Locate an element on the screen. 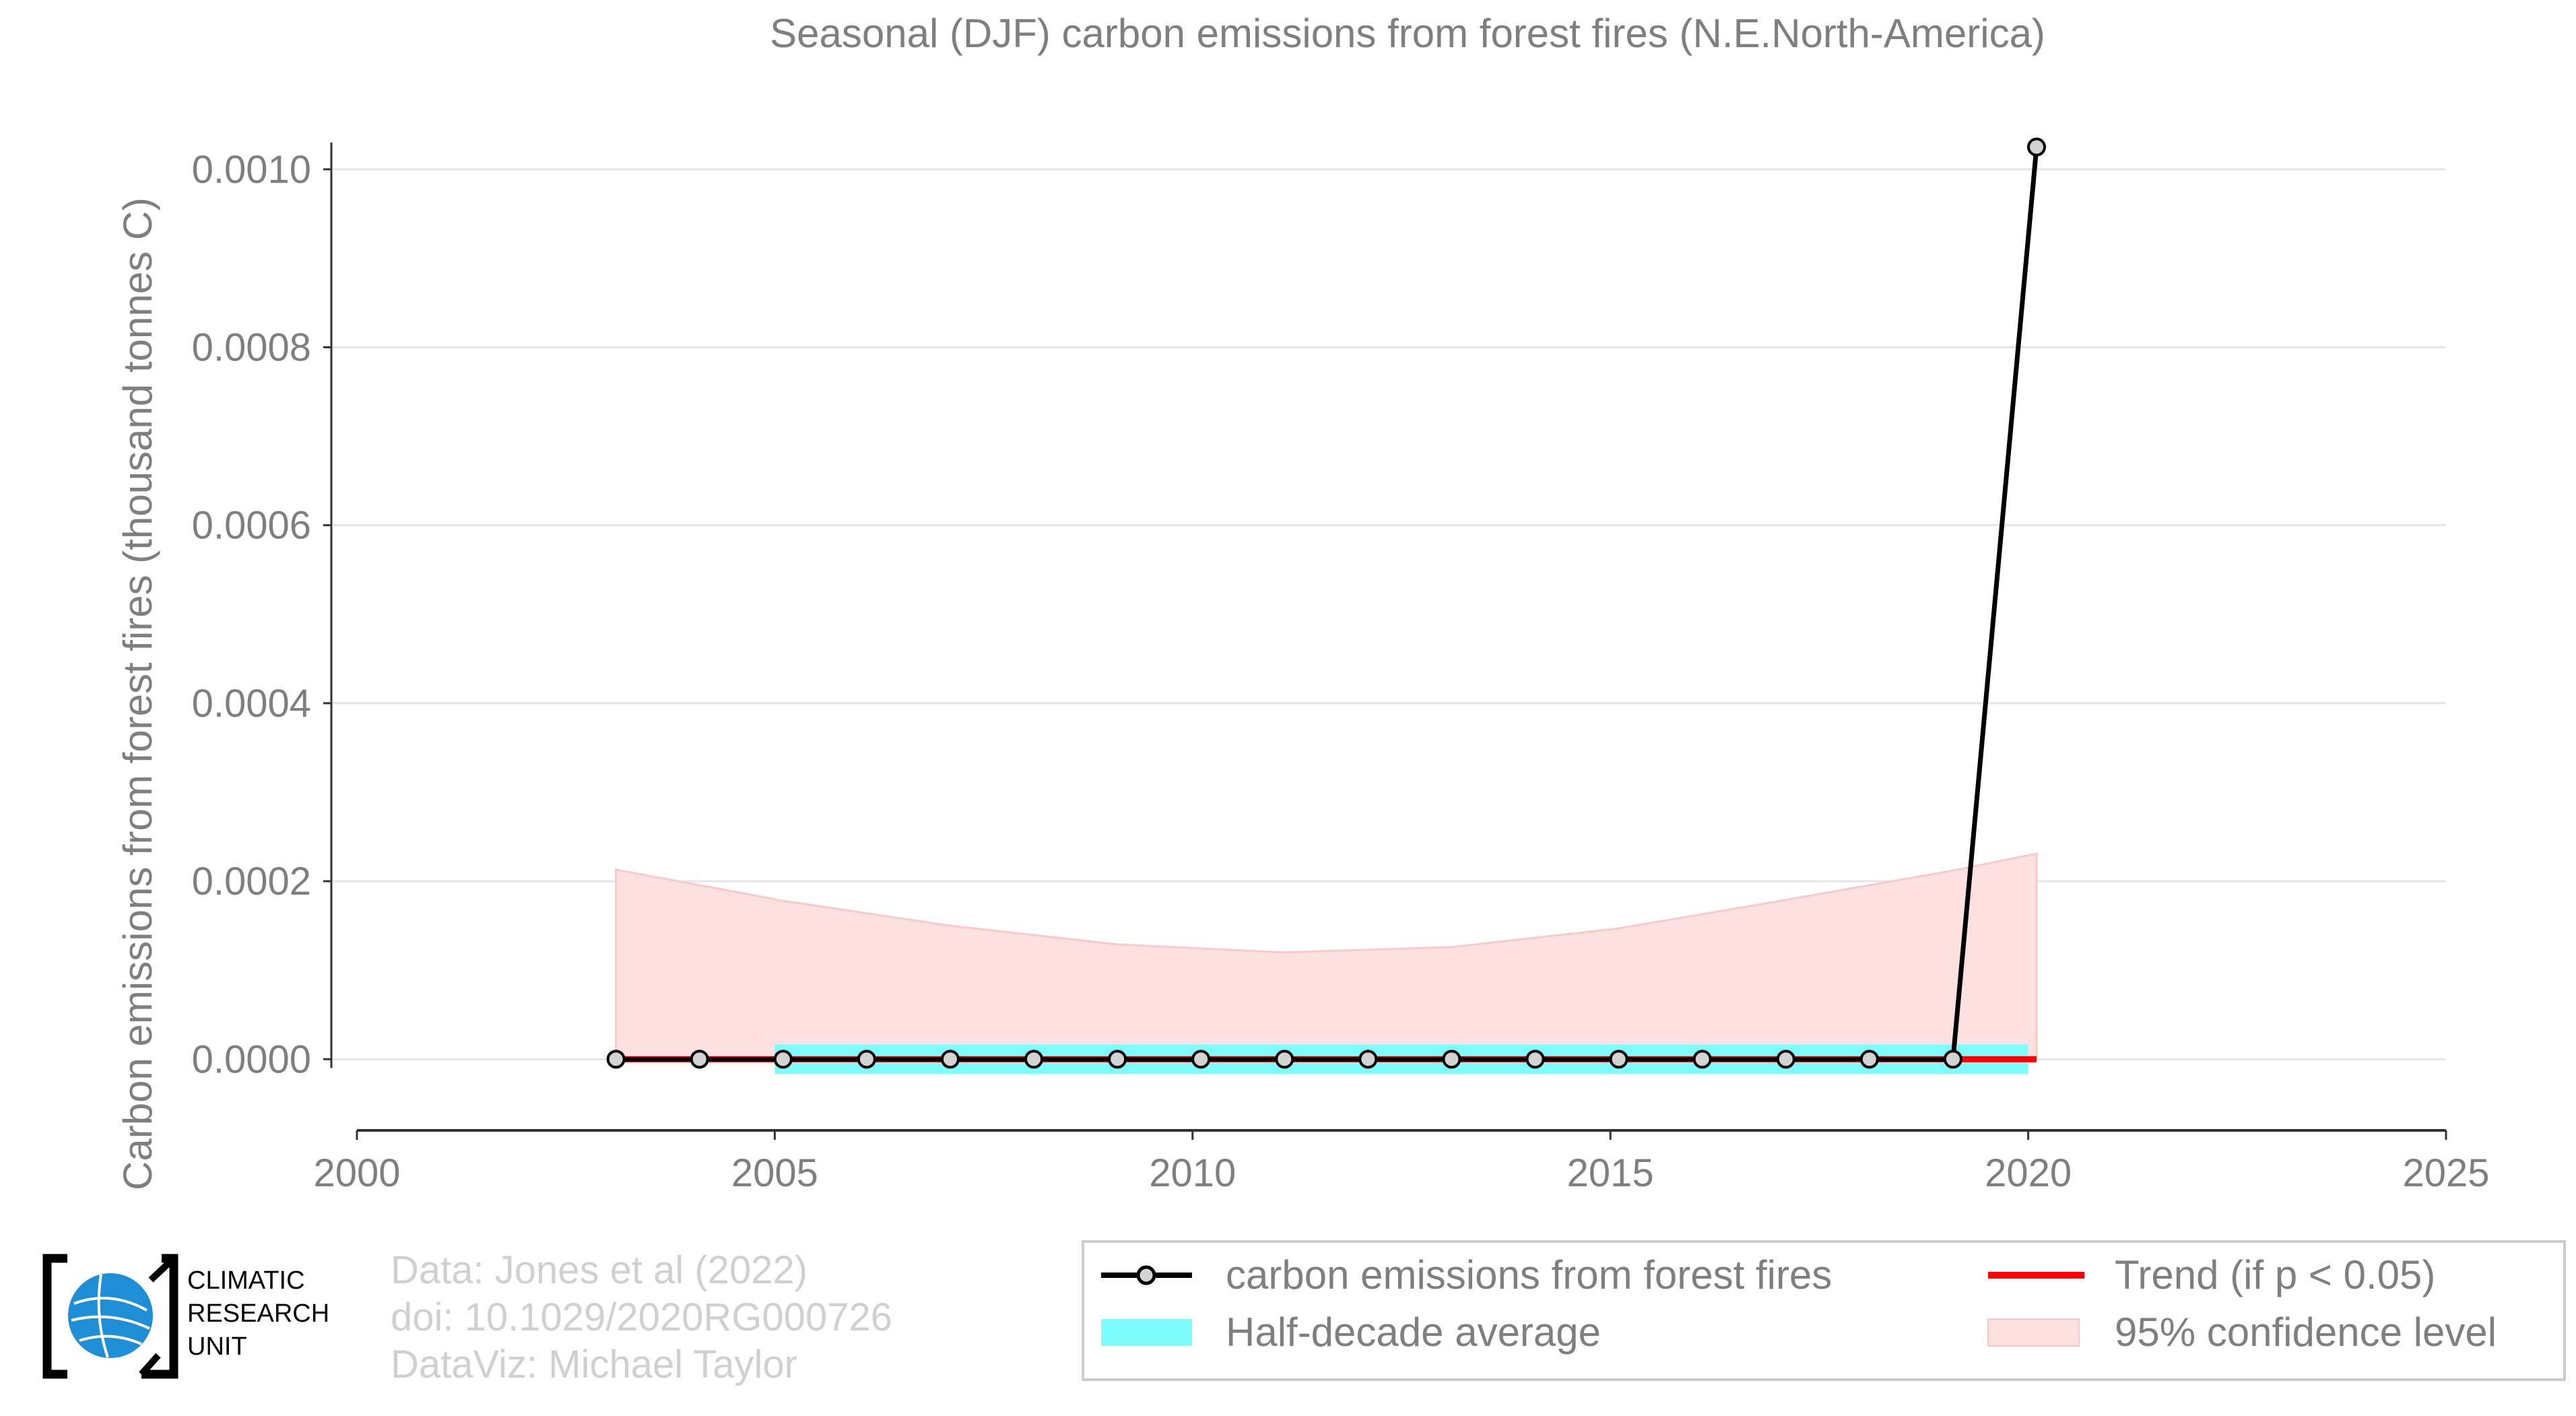 Image resolution: width=2576 pixels, height=1416 pixels. legend-label-emissions: carbon emissions from forest fires is located at coordinates (1529, 1274).